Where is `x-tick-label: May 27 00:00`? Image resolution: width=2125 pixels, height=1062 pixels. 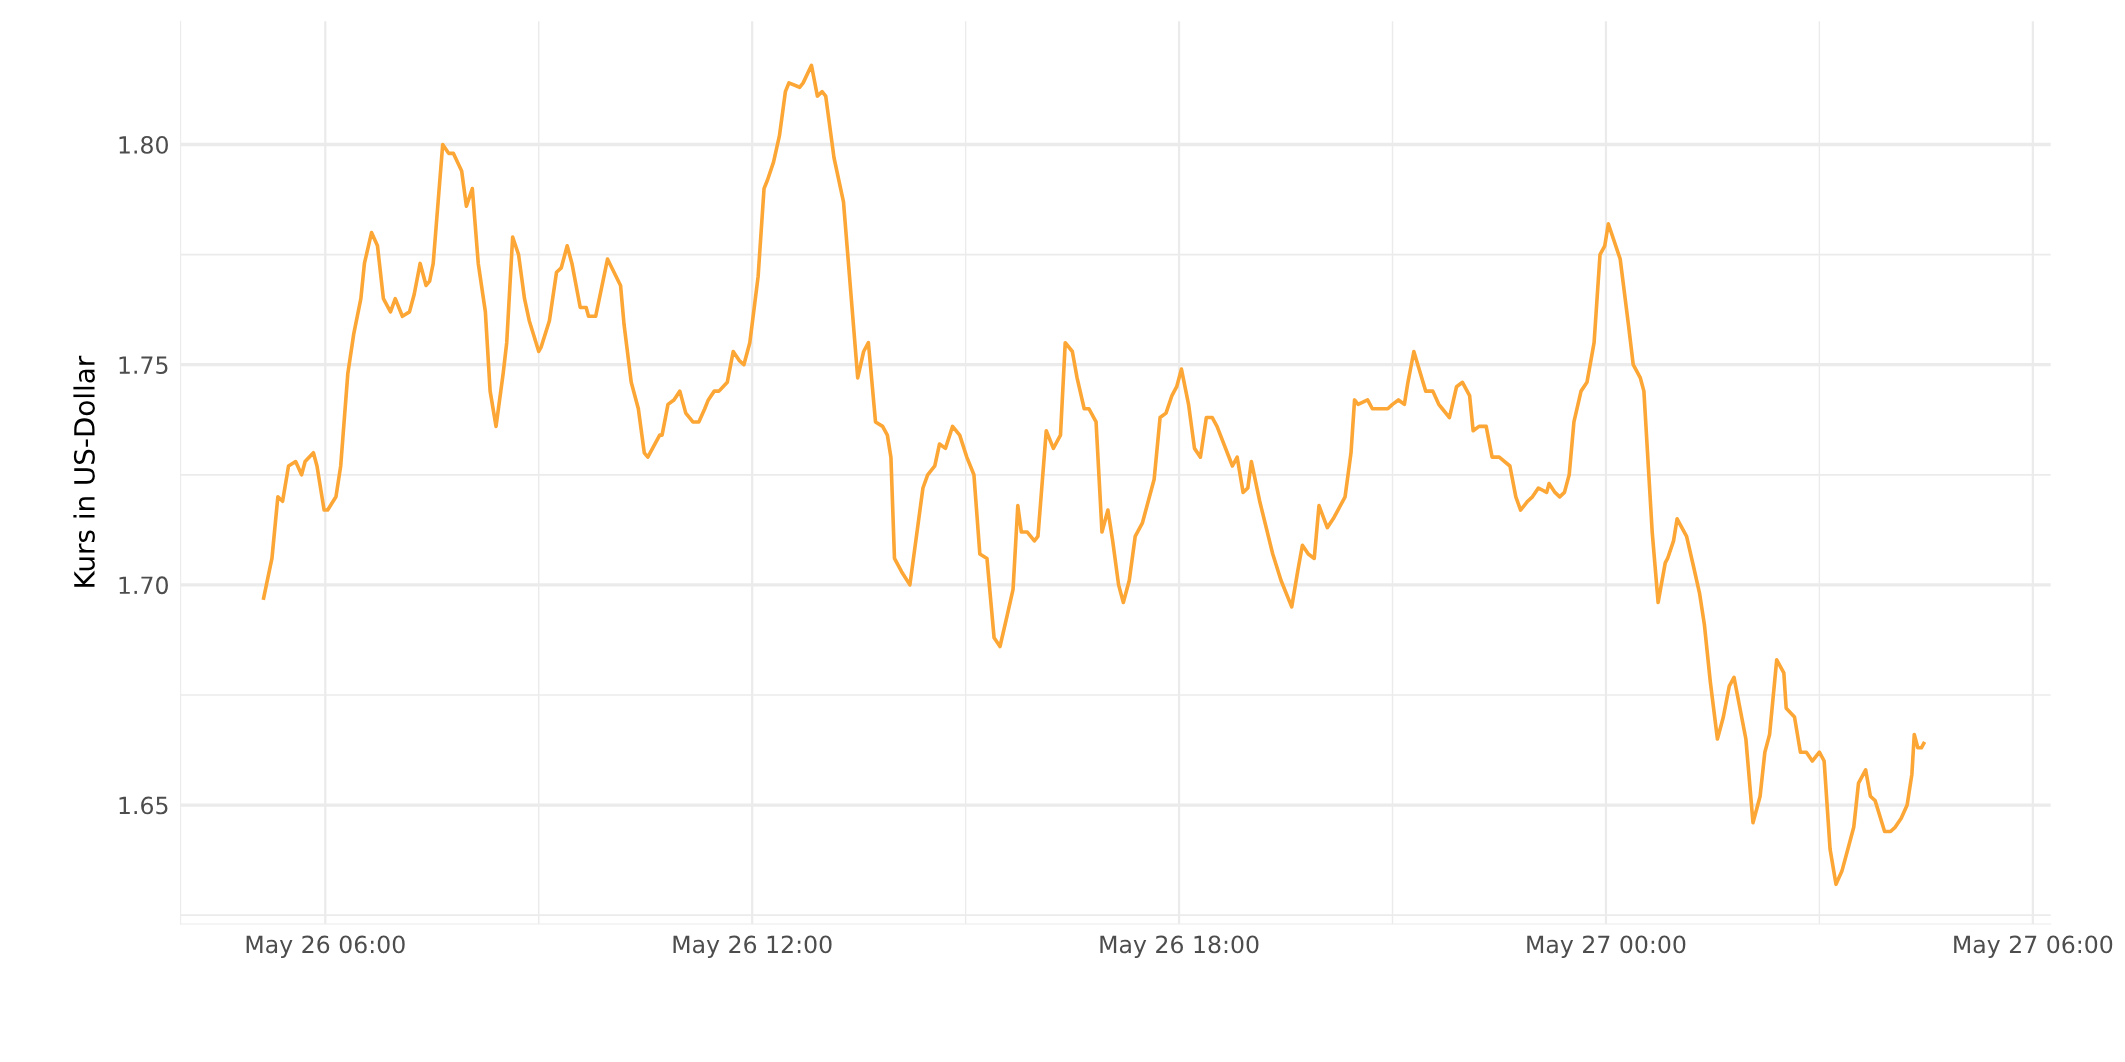 x-tick-label: May 27 00:00 is located at coordinates (1606, 946).